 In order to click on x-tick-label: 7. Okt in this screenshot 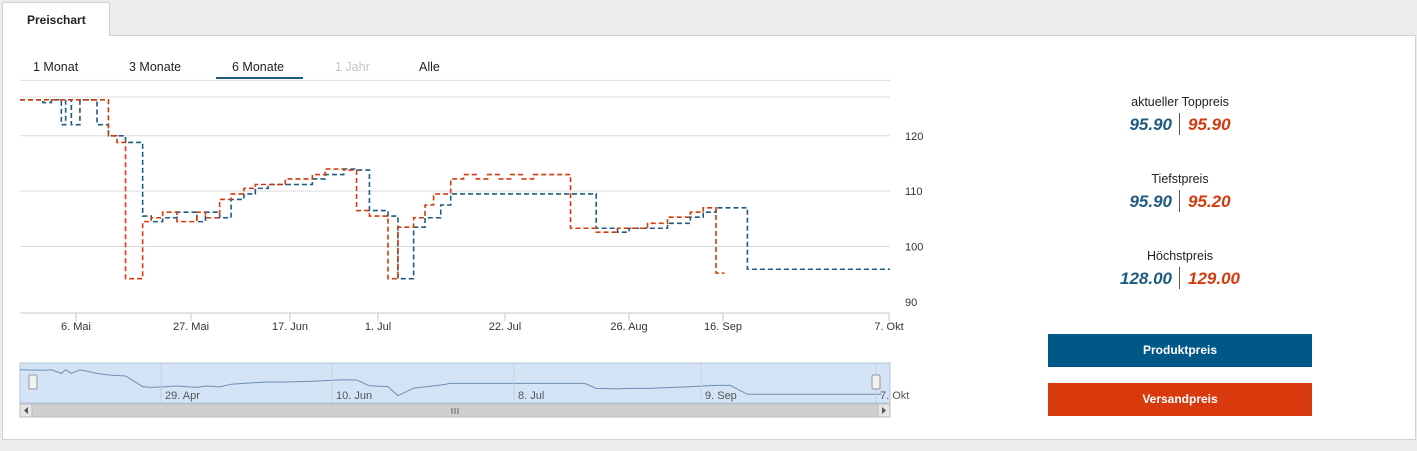, I will do `click(888, 327)`.